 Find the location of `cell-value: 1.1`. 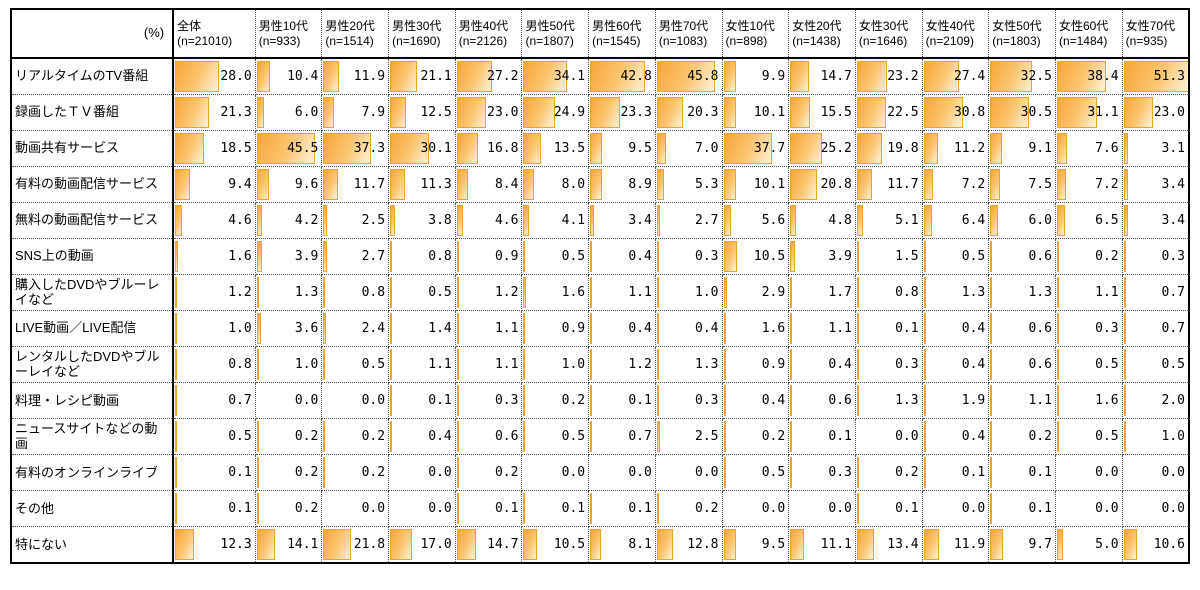

cell-value: 1.1 is located at coordinates (1107, 292).